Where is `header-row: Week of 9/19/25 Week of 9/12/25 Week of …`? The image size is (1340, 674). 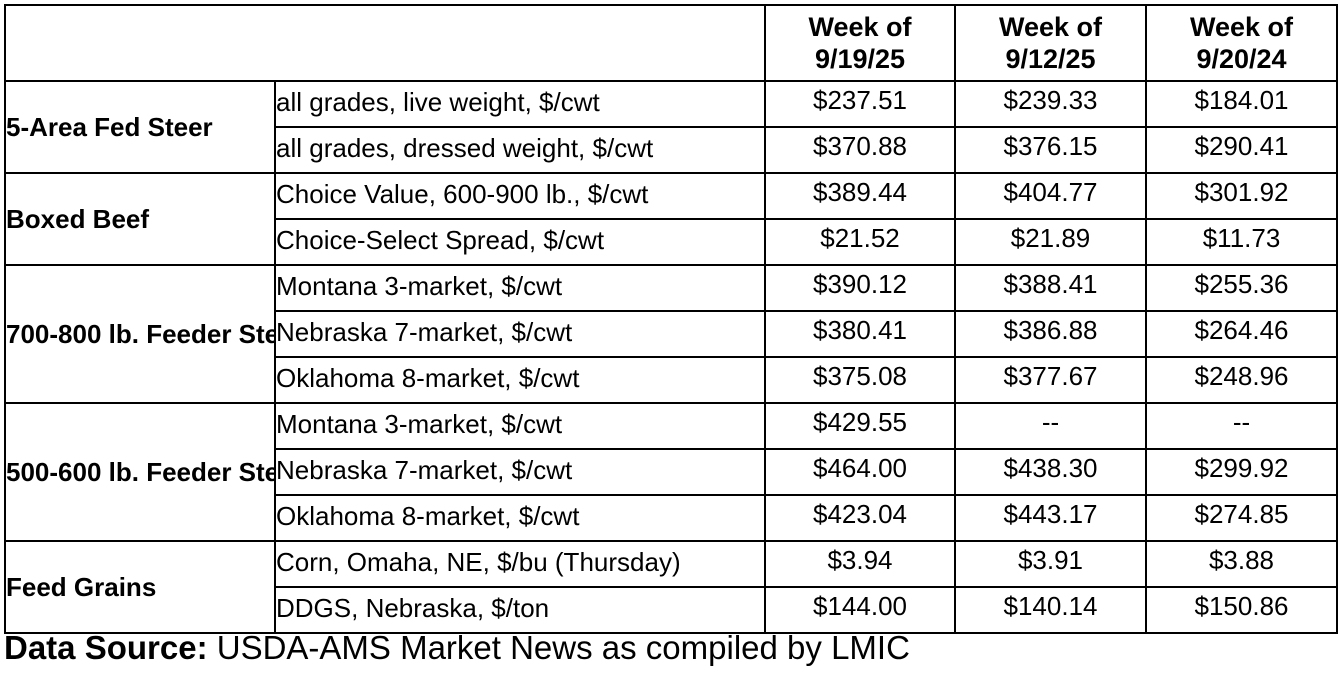
header-row: Week of 9/19/25 Week of 9/12/25 Week of … is located at coordinates (671, 43).